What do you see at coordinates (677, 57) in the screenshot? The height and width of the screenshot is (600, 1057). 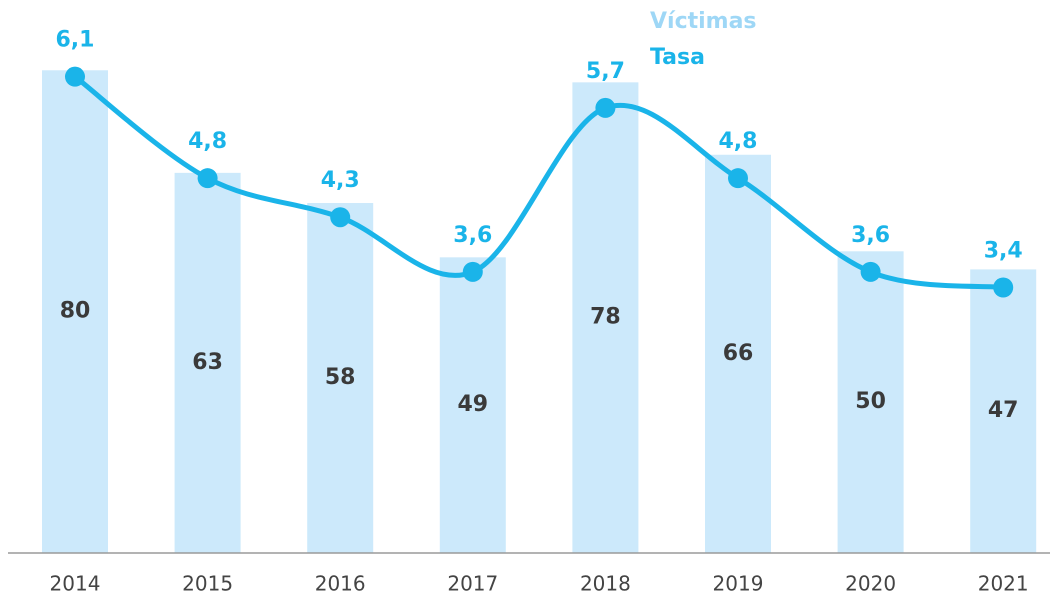 I see `legend-entry: Tasa` at bounding box center [677, 57].